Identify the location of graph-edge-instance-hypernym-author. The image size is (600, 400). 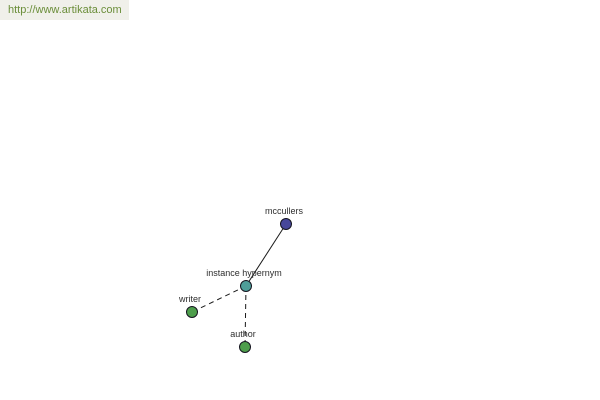
(245, 316).